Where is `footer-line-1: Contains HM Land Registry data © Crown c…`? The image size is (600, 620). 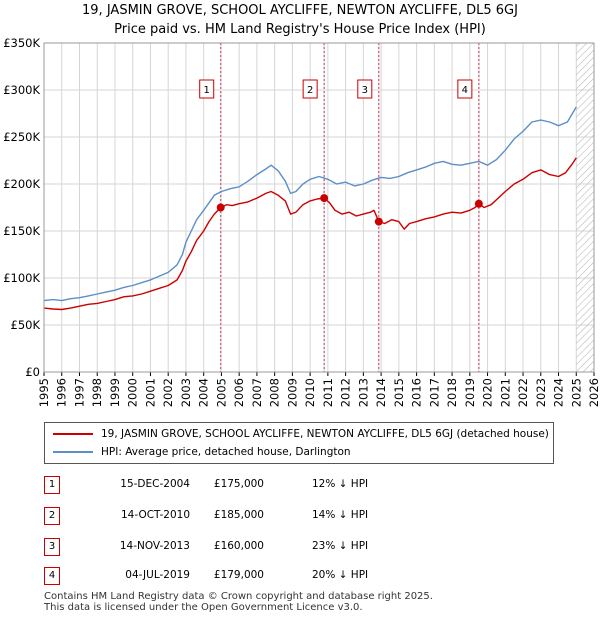
footer-line-1: Contains HM Land Registry data © Crown c… is located at coordinates (238, 596).